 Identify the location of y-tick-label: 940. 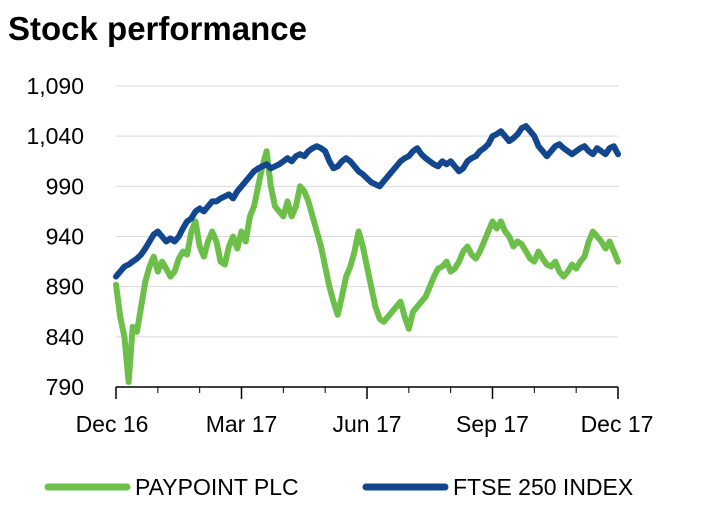
(65, 237).